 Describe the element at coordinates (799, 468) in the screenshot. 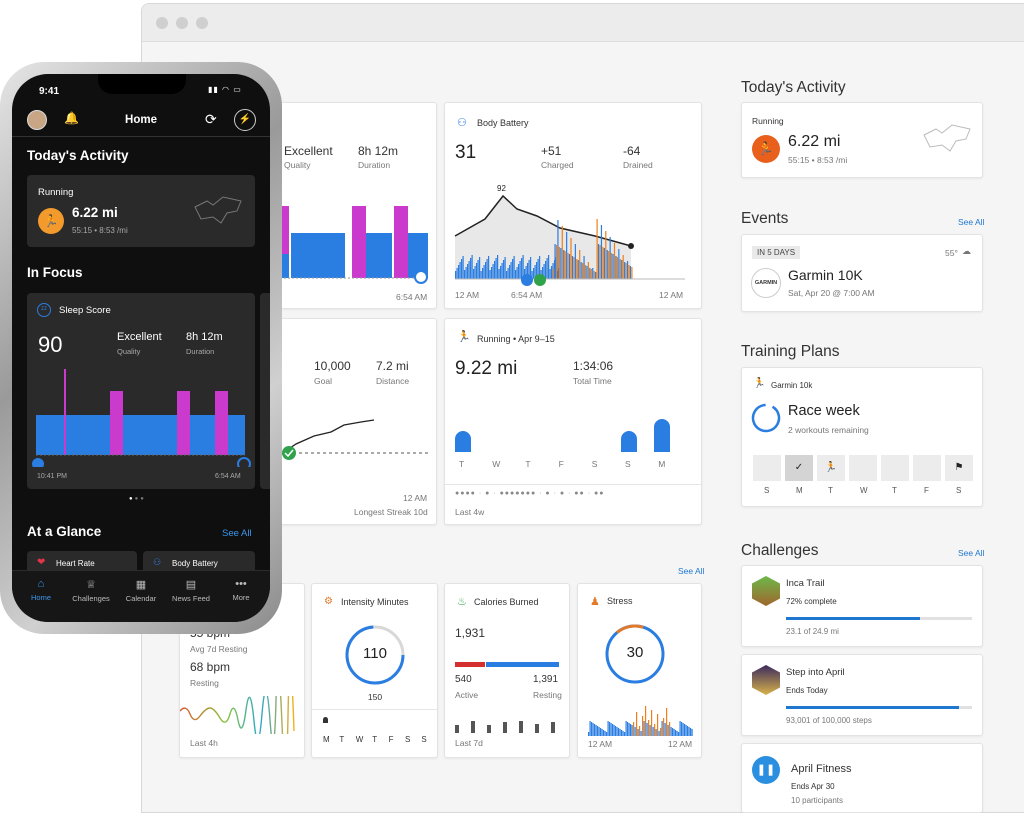

I see `training-day-cell: ✓` at that location.